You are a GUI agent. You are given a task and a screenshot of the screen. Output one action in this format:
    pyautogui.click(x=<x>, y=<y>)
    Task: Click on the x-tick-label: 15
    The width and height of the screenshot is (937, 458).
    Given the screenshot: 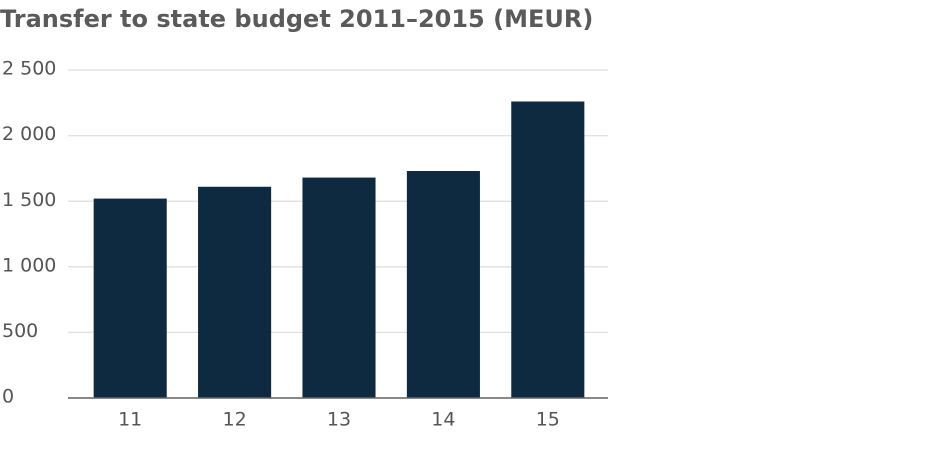 What is the action you would take?
    pyautogui.click(x=548, y=420)
    